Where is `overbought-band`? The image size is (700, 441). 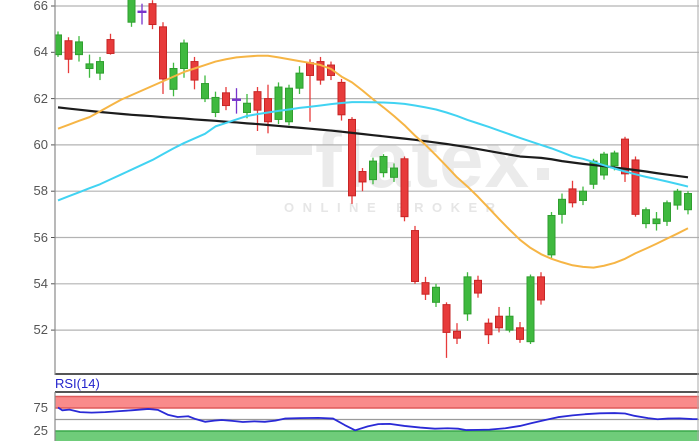 overbought-band is located at coordinates (377, 402).